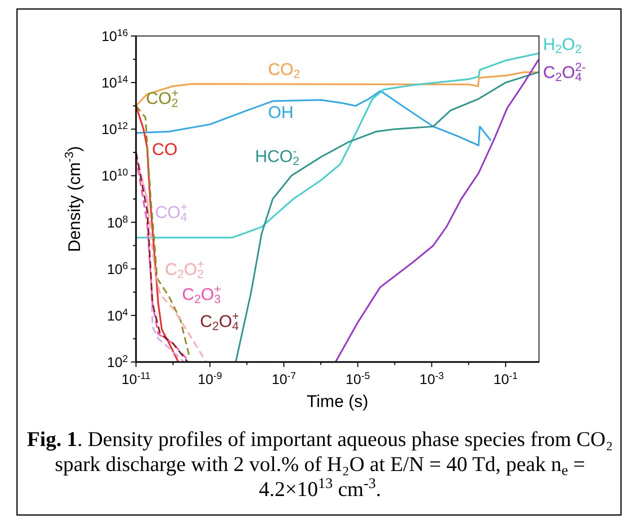 The height and width of the screenshot is (523, 631). What do you see at coordinates (115, 175) in the screenshot?
I see `y-tick-label: 10$^{10}$` at bounding box center [115, 175].